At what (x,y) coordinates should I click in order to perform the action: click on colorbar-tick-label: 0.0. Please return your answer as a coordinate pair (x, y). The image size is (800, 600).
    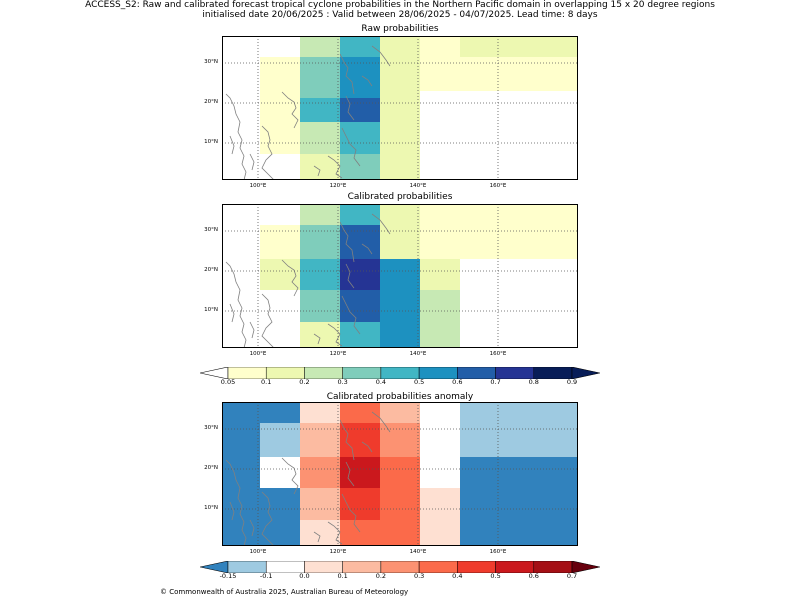
    Looking at the image, I should click on (304, 576).